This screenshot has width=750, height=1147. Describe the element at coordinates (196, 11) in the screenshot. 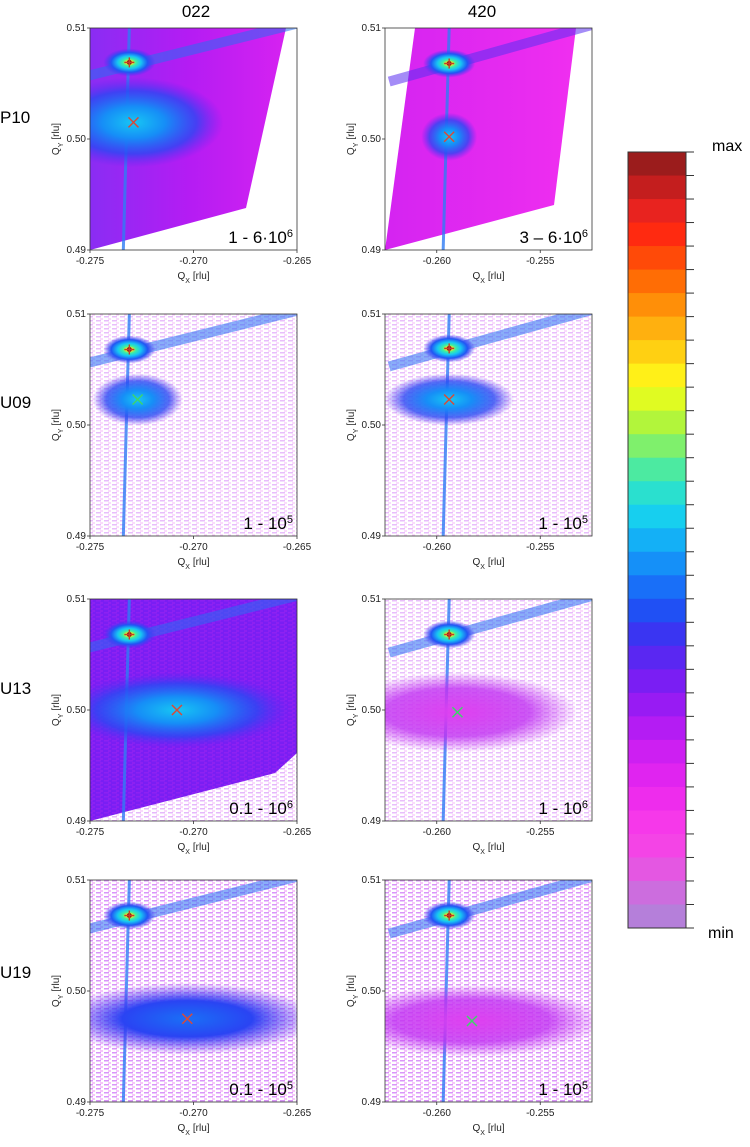

I see `column-heading-022: 022` at that location.